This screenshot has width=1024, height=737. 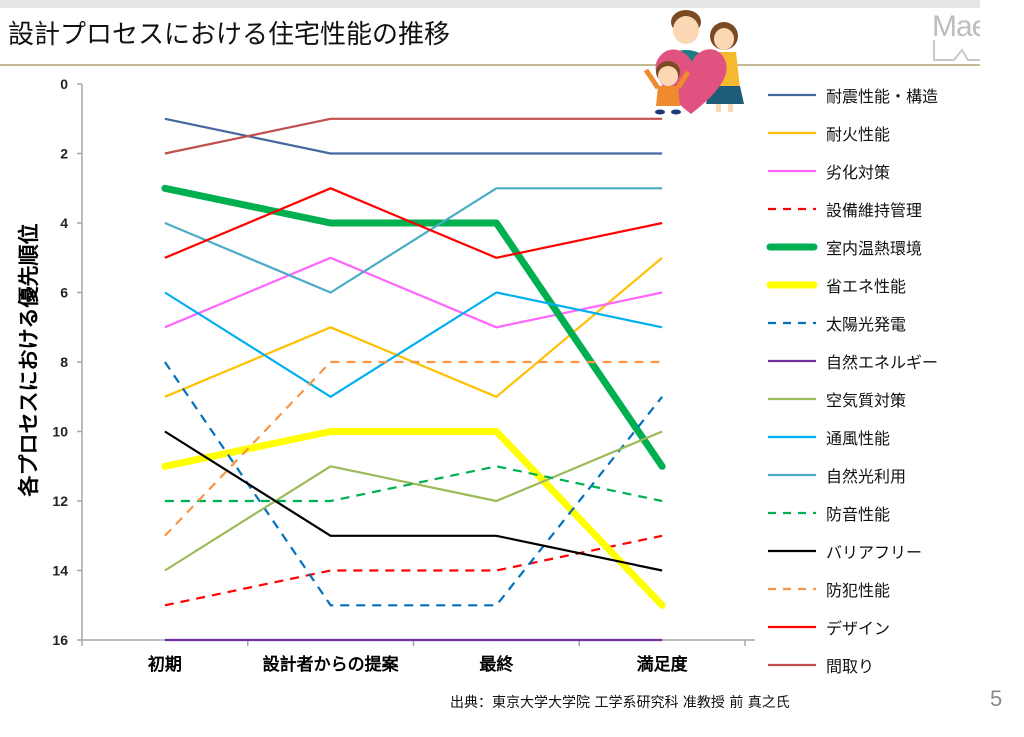 I want to click on y-axis-title: 各プロセスにおける優先順位, so click(x=29, y=360).